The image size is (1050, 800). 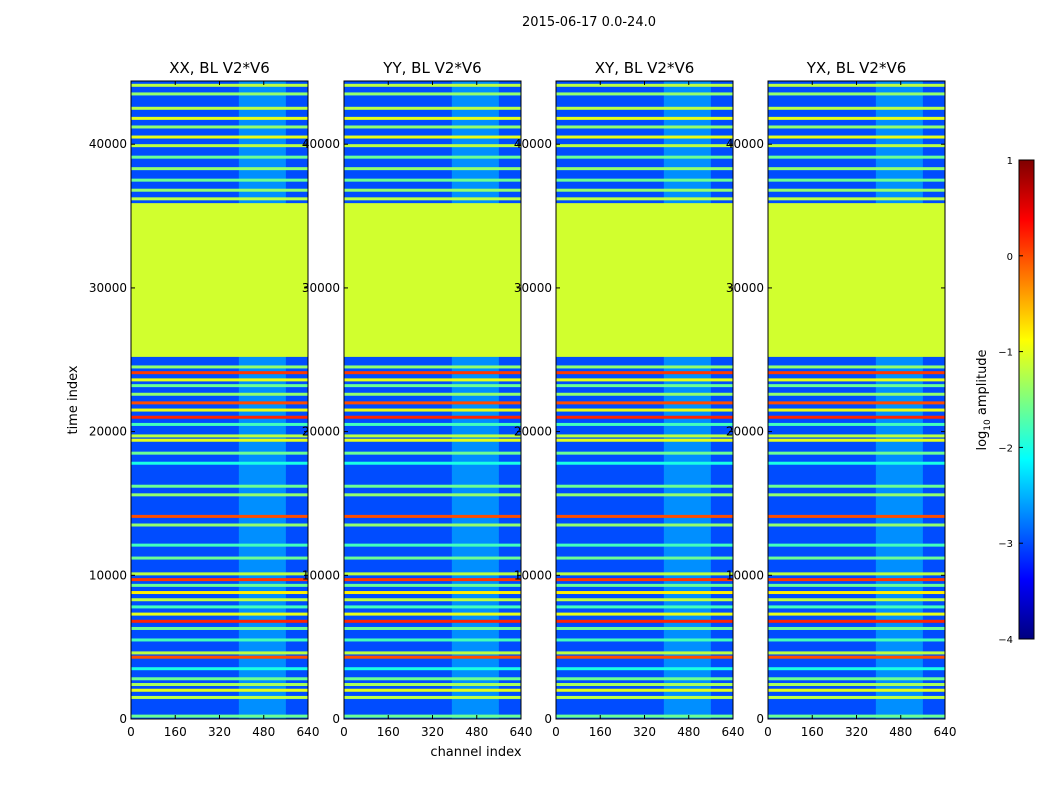 I want to click on x-tick-label: 0, so click(x=556, y=732).